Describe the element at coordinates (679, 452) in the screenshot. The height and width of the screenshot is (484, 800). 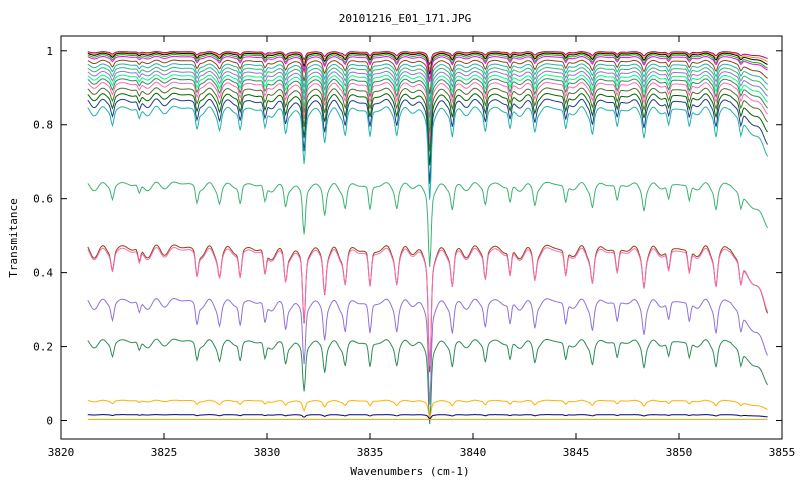
I see `x-tick-label: 3850` at that location.